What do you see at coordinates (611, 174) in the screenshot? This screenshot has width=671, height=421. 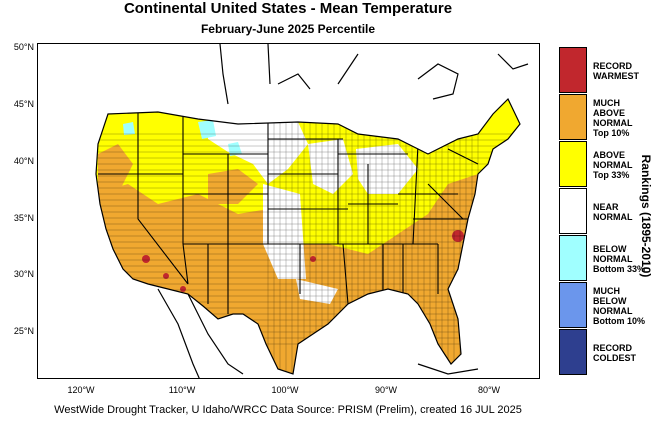 I see `legend-label-line: Top 33%` at bounding box center [611, 174].